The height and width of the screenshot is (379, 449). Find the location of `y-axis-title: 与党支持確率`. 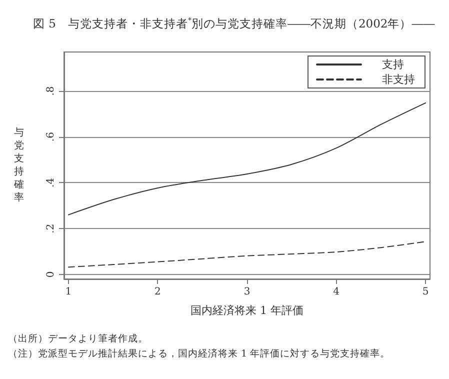

y-axis-title: 与党支持確率 is located at coordinates (18, 165).